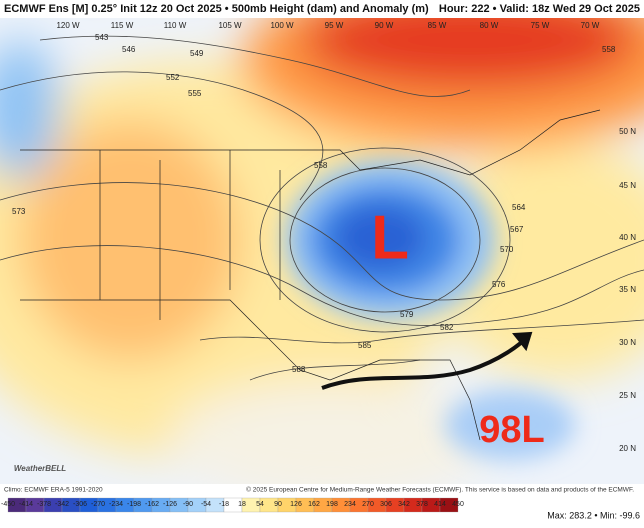 This screenshot has height=528, width=644. Describe the element at coordinates (627, 237) in the screenshot. I see `lat-label: 40 N` at that location.